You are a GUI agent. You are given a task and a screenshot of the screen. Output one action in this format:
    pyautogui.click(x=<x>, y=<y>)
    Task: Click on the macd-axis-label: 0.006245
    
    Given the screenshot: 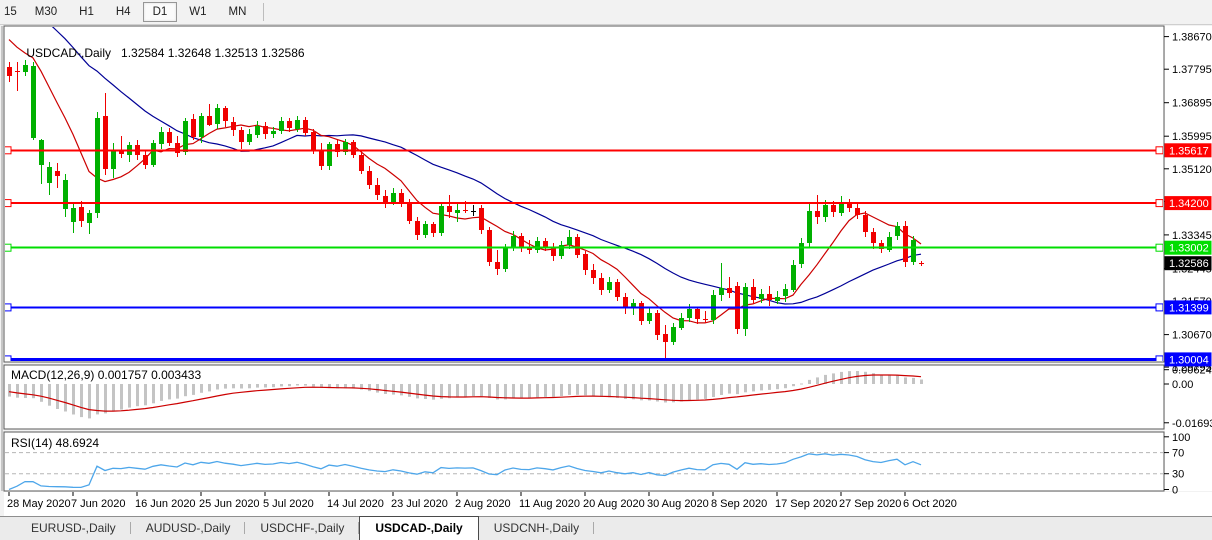 What is the action you would take?
    pyautogui.click(x=1192, y=371)
    